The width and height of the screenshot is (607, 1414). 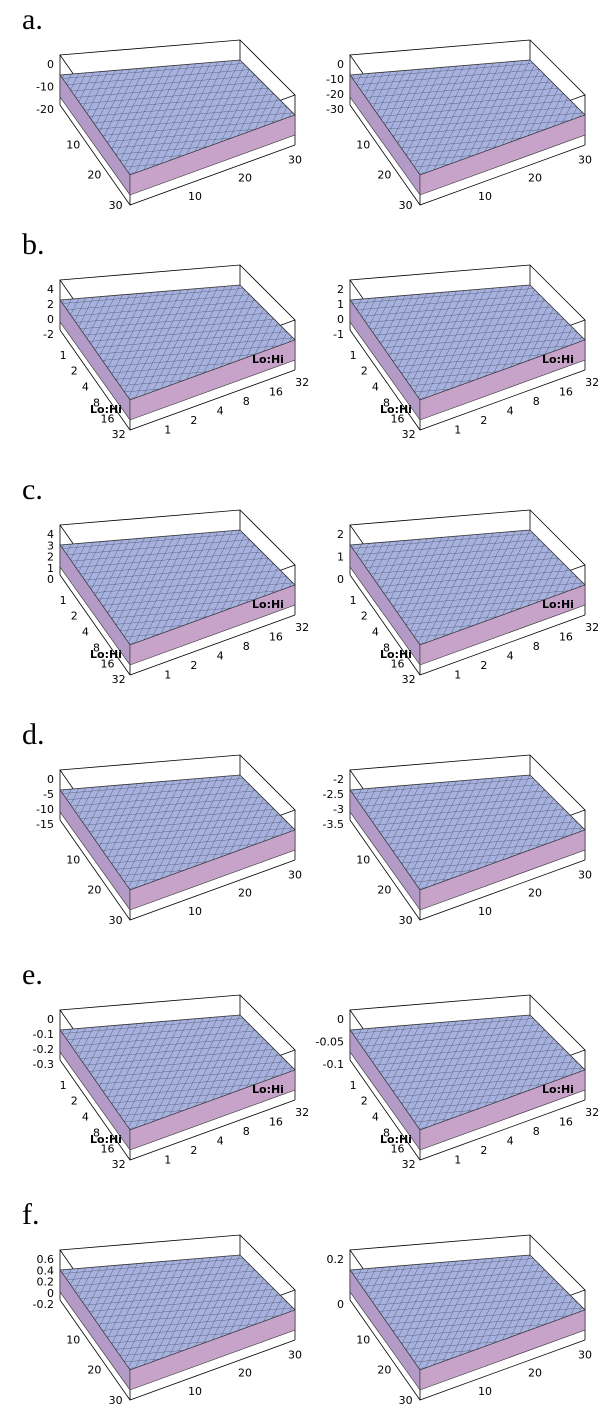 What do you see at coordinates (32, 974) in the screenshot?
I see `panel-label: e.` at bounding box center [32, 974].